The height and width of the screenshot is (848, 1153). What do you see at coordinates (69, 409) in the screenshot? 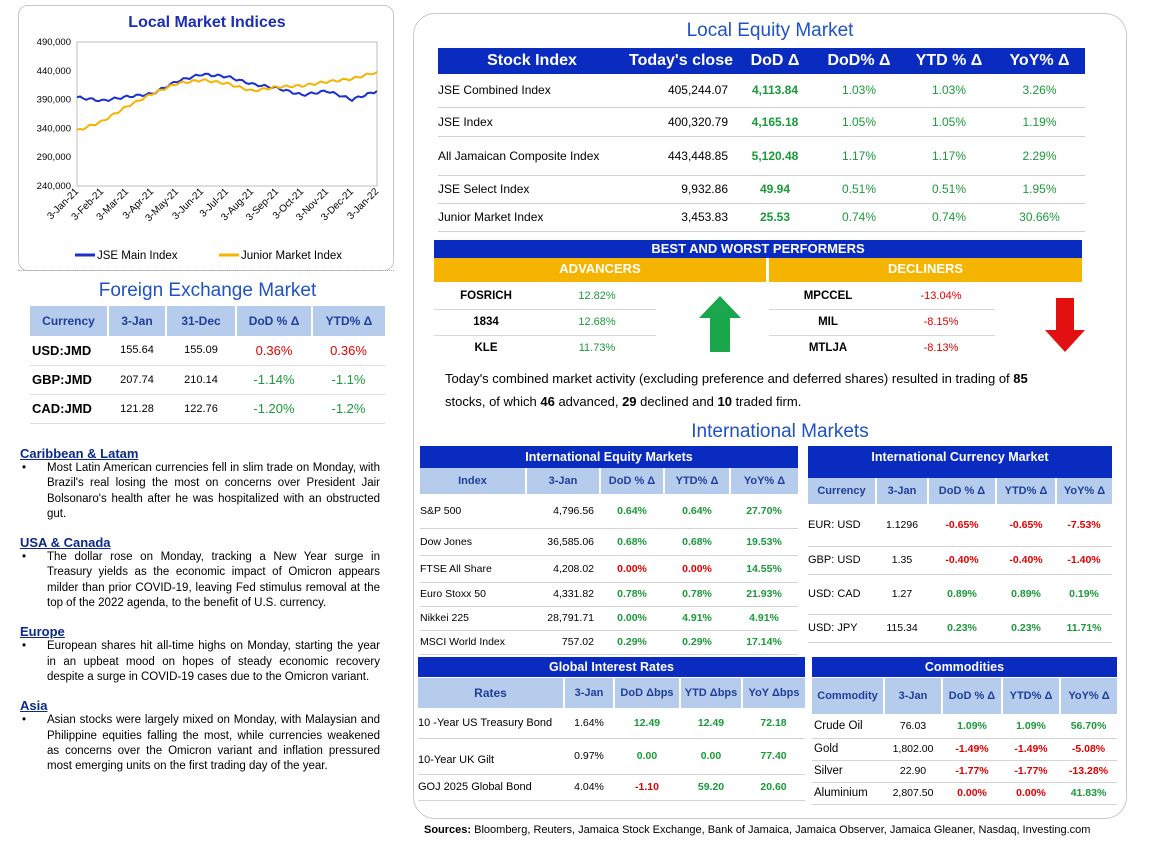
I see `fx-currency: CAD:JMD` at bounding box center [69, 409].